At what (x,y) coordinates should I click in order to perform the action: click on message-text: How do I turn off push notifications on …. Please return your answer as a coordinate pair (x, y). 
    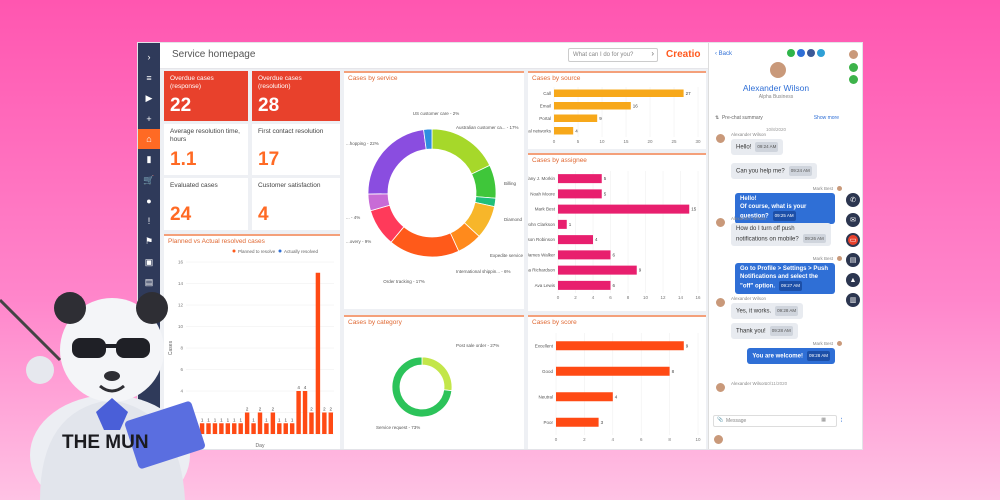
    Looking at the image, I should click on (767, 234).